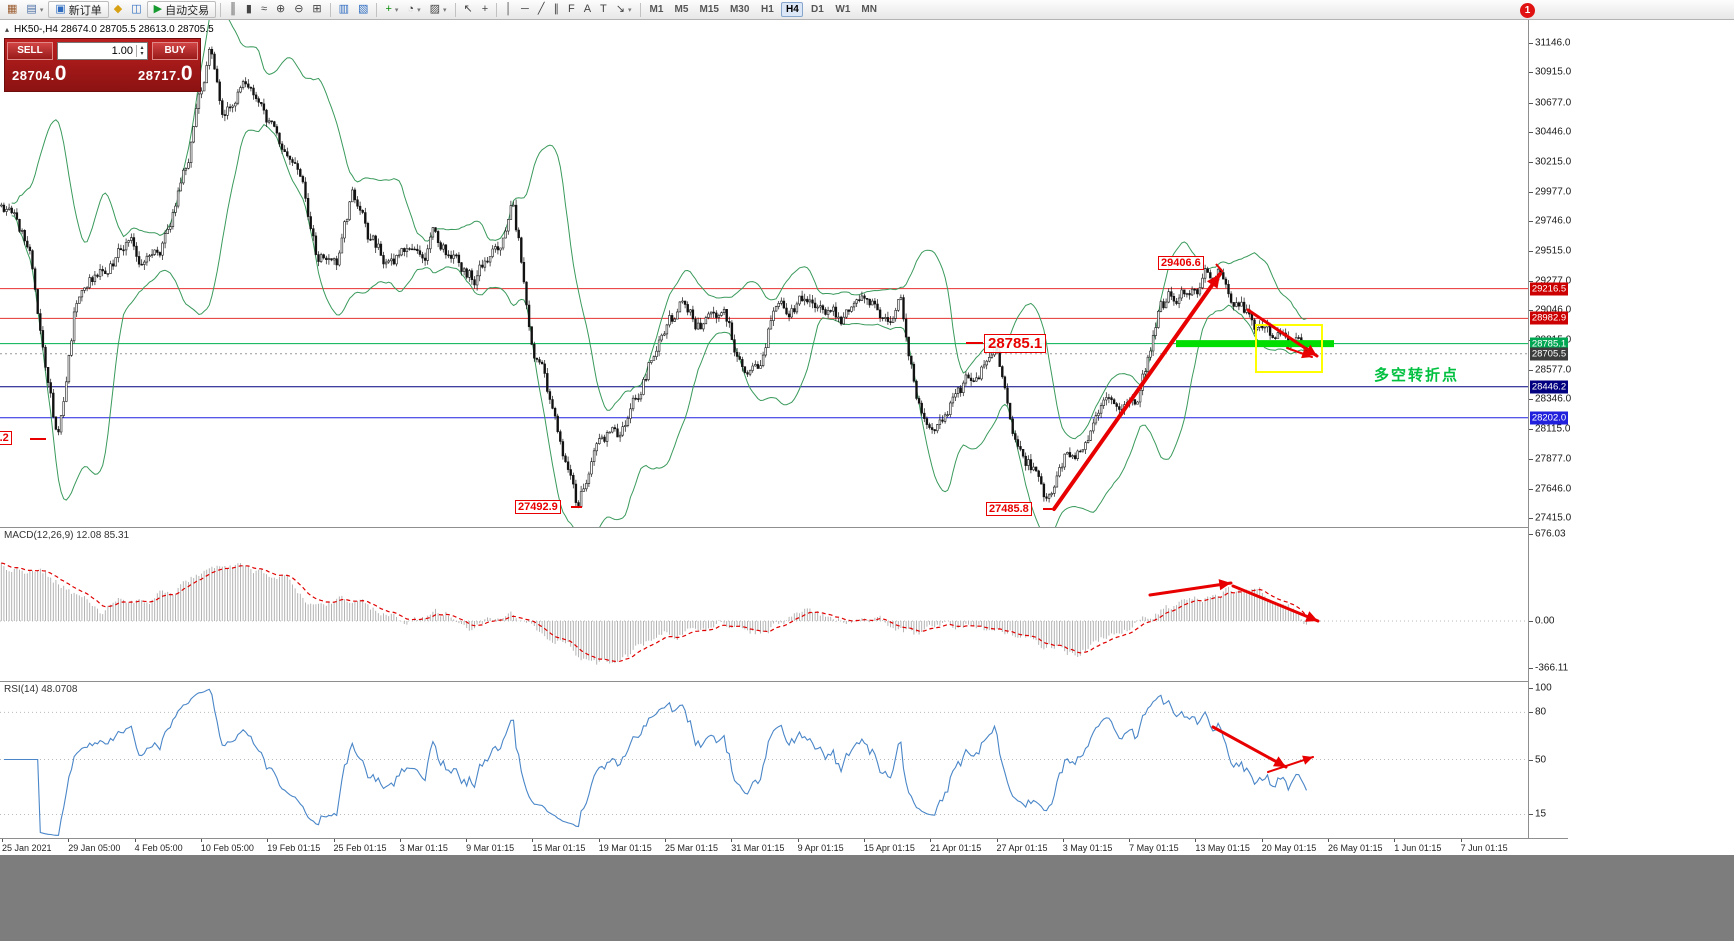 This screenshot has height=941, width=1734. What do you see at coordinates (1549, 318) in the screenshot?
I see `price-badge: 28982.9` at bounding box center [1549, 318].